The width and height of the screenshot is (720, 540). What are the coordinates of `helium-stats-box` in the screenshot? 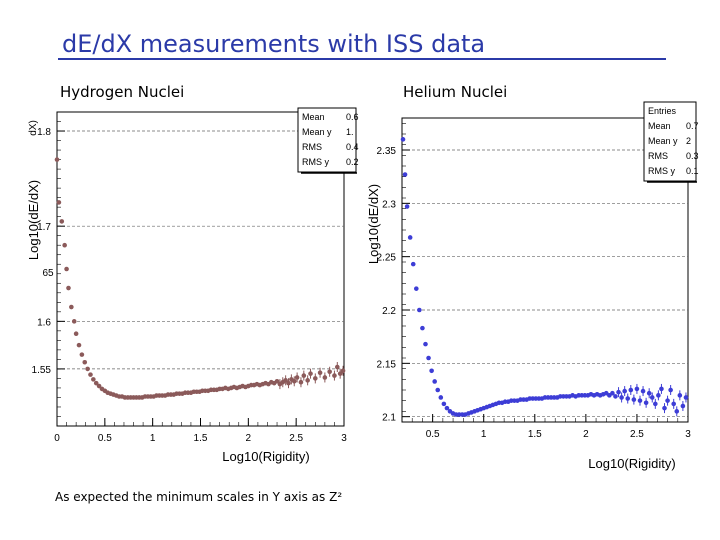 It's located at (670, 141).